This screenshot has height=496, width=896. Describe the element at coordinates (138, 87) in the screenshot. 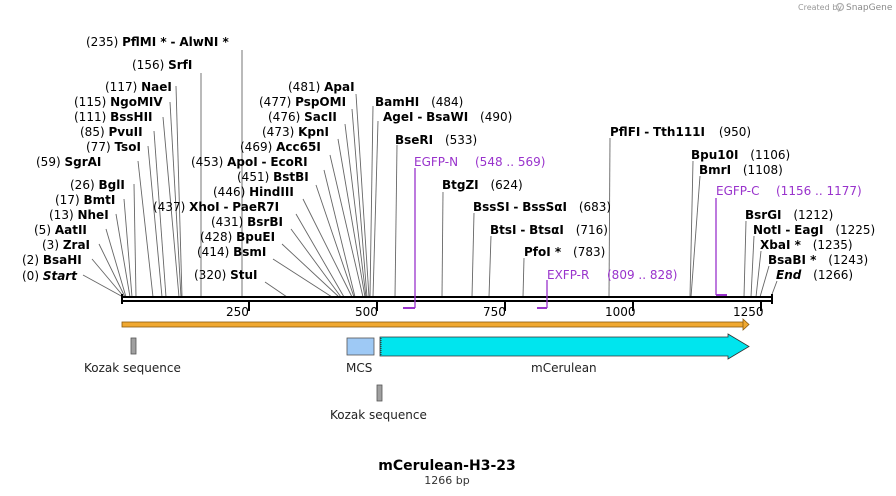

I see `enzyme-site-label: (117) NaeI` at that location.